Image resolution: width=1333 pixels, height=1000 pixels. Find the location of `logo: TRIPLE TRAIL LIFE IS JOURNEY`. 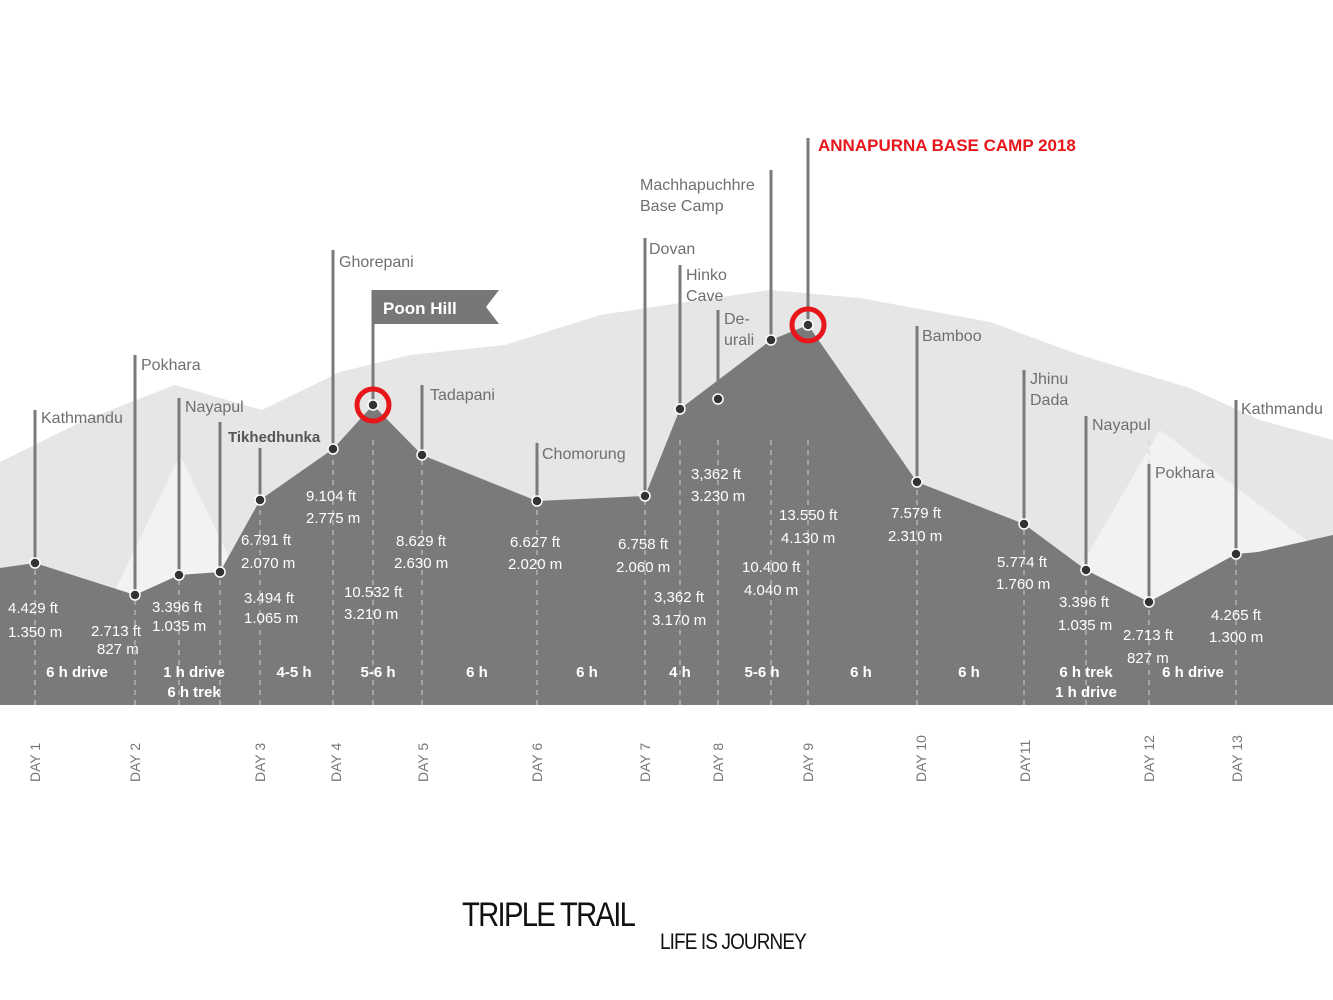

logo: TRIPLE TRAIL LIFE IS JOURNEY is located at coordinates (672, 926).